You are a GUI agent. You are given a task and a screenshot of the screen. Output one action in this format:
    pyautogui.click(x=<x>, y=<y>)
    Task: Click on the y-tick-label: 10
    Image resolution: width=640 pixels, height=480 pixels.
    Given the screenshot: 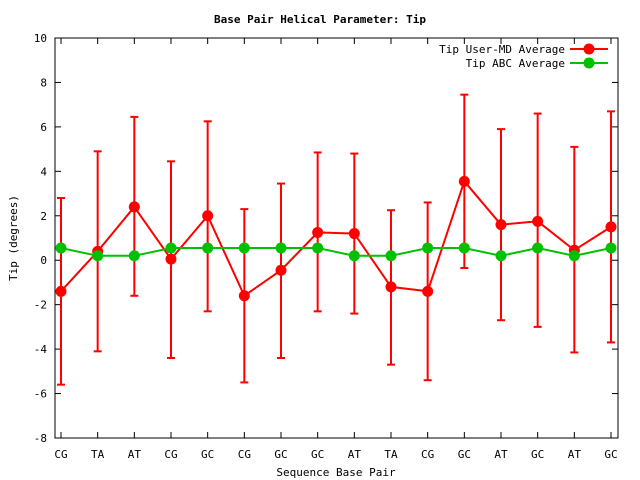 What is the action you would take?
    pyautogui.click(x=40, y=38)
    